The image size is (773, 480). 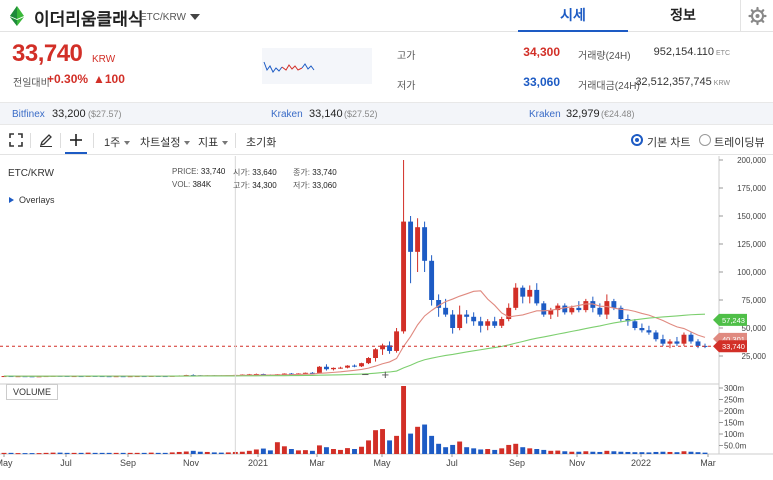 I want to click on exchange-price: 32,979, so click(x=583, y=114).